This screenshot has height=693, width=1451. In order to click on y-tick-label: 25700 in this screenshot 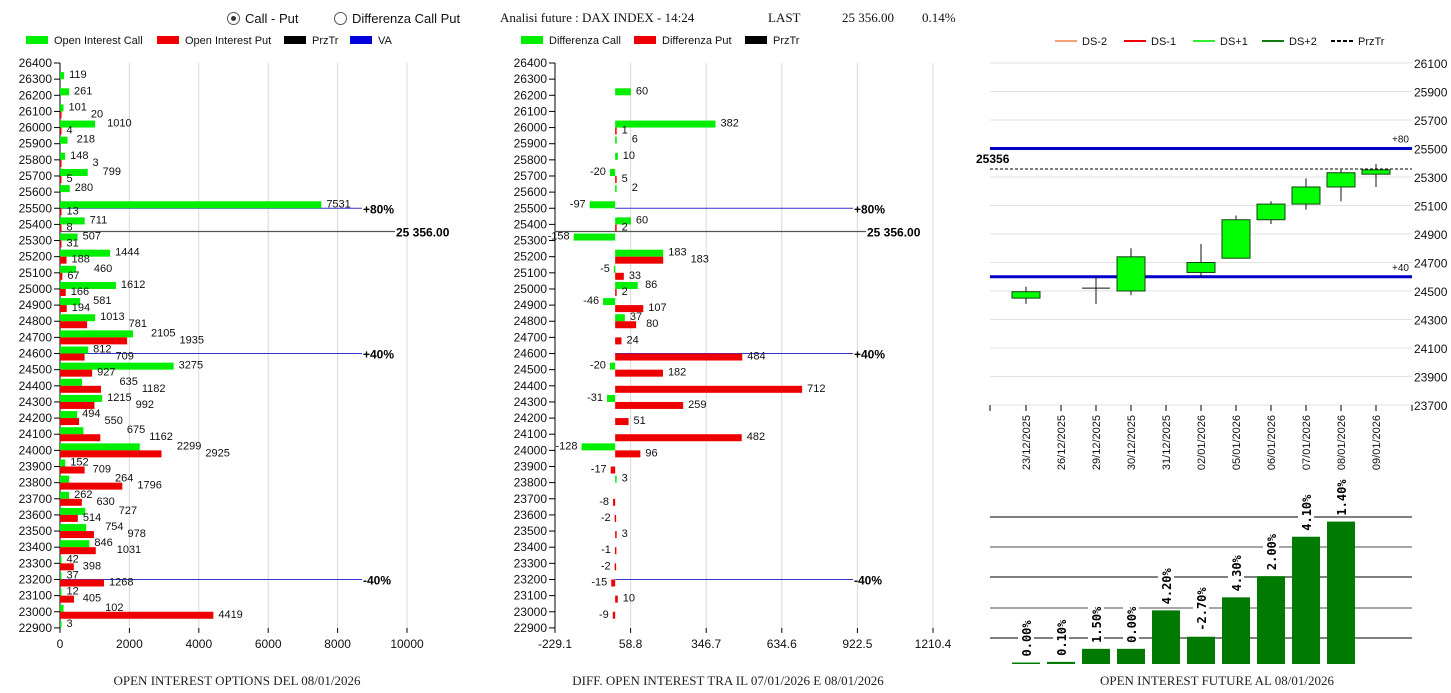, I will do `click(1431, 121)`.